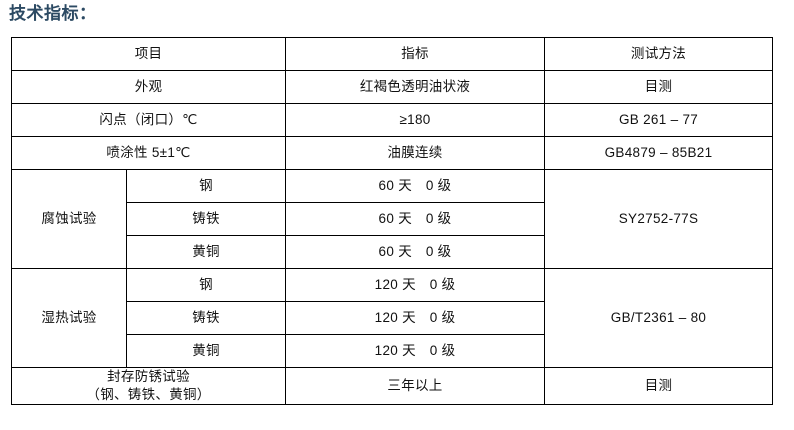  I want to click on row-item-storage-rust-prevention-line2: （钢、铸铁、黄铜）, so click(148, 395).